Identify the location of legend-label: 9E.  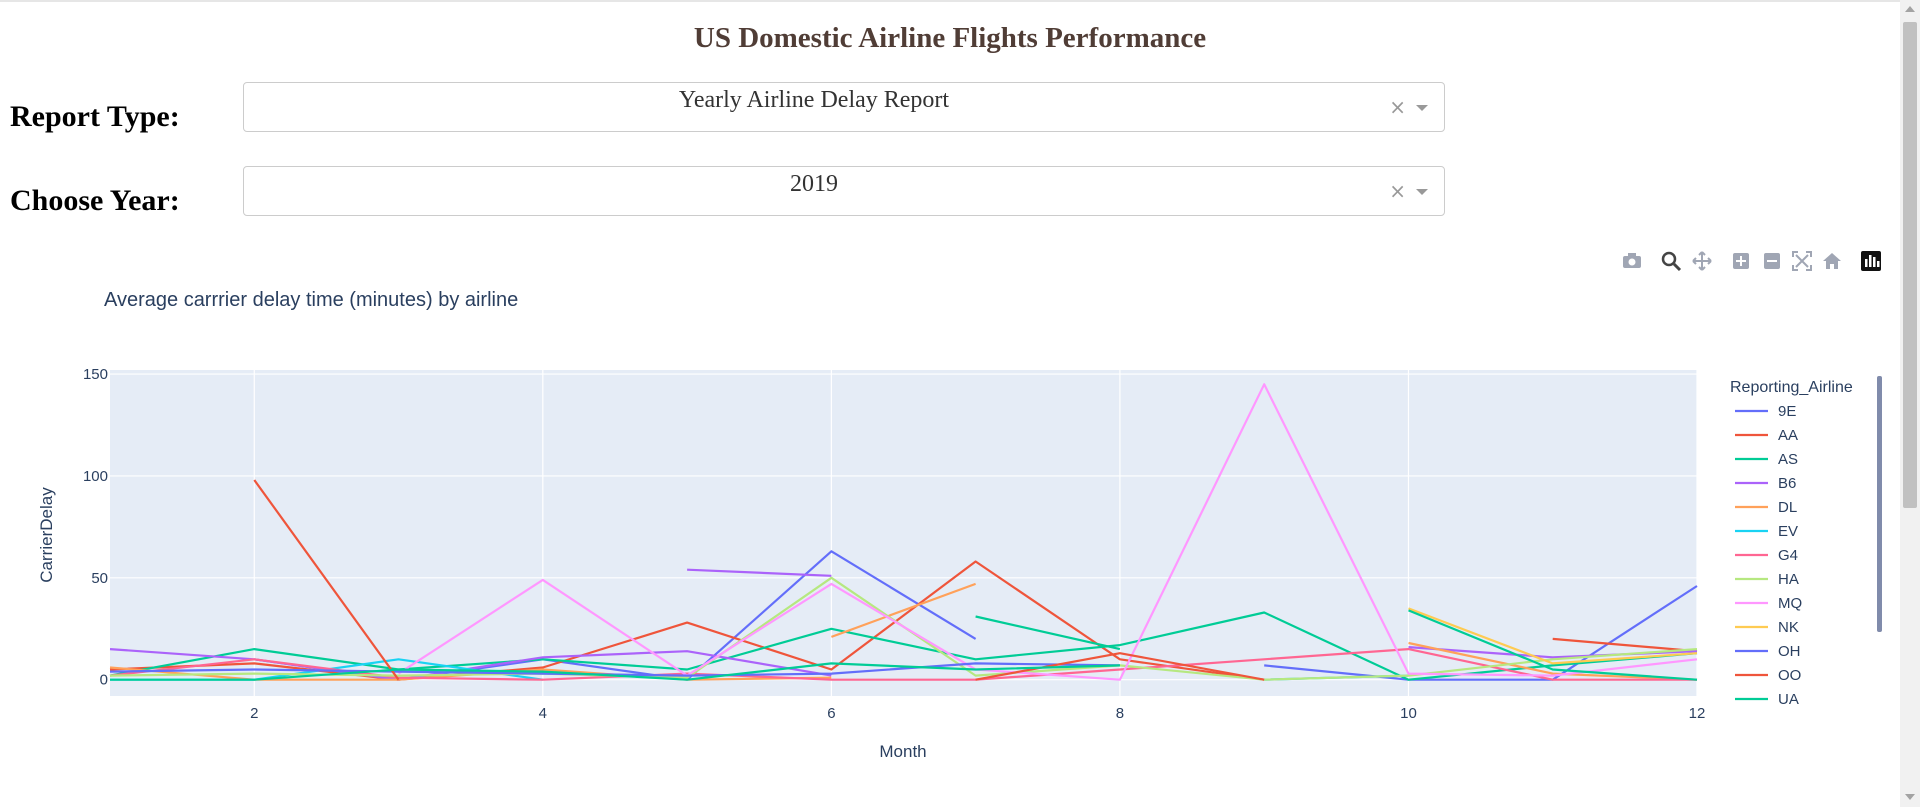
(1787, 411).